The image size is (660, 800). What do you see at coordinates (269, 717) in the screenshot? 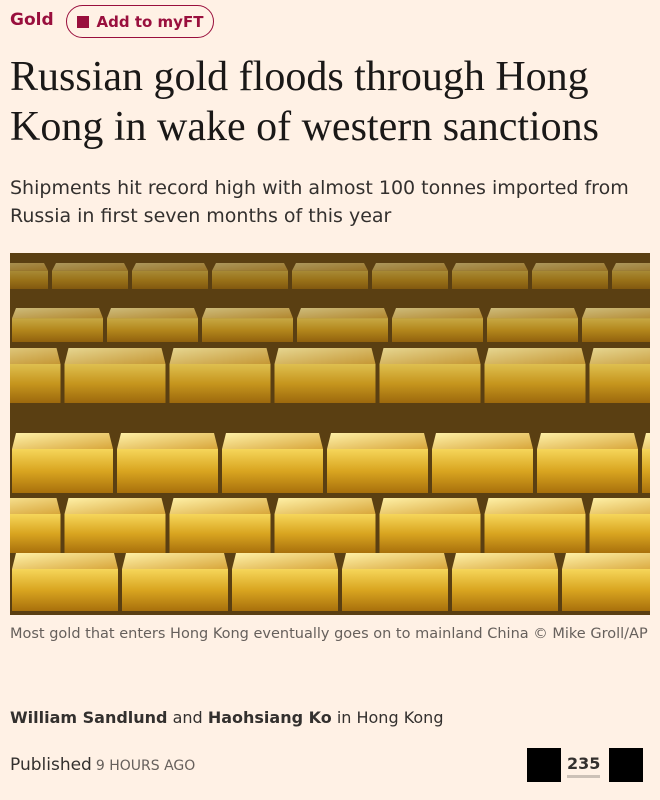
I see `author: Haohsiang Ko` at bounding box center [269, 717].